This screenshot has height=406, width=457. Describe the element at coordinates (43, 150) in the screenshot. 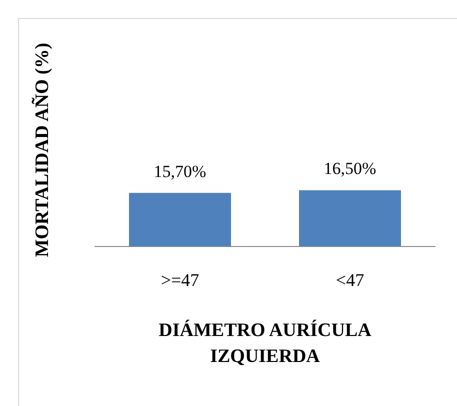

I see `y-axis-title: MORTALIDAD AÑO (%)` at that location.